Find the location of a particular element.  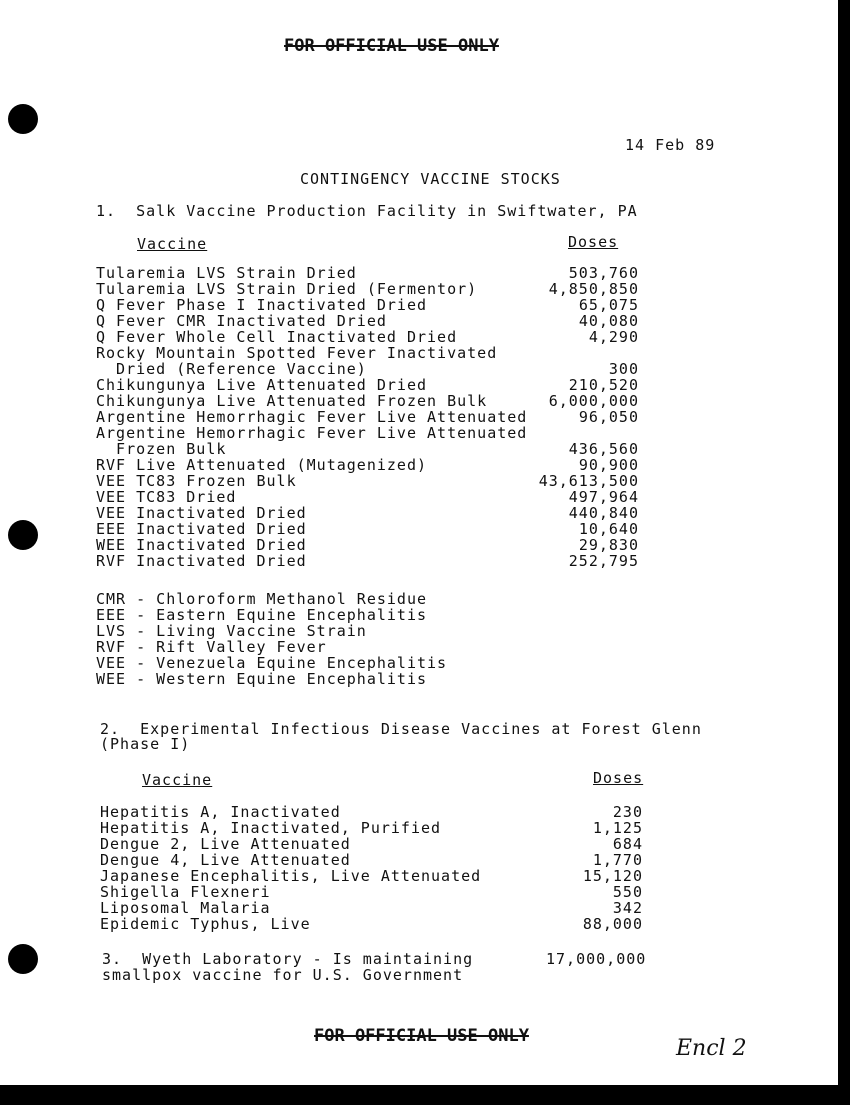

vaccine-name: Japanese Encephalitis, Live Attenuated is located at coordinates (291, 876).